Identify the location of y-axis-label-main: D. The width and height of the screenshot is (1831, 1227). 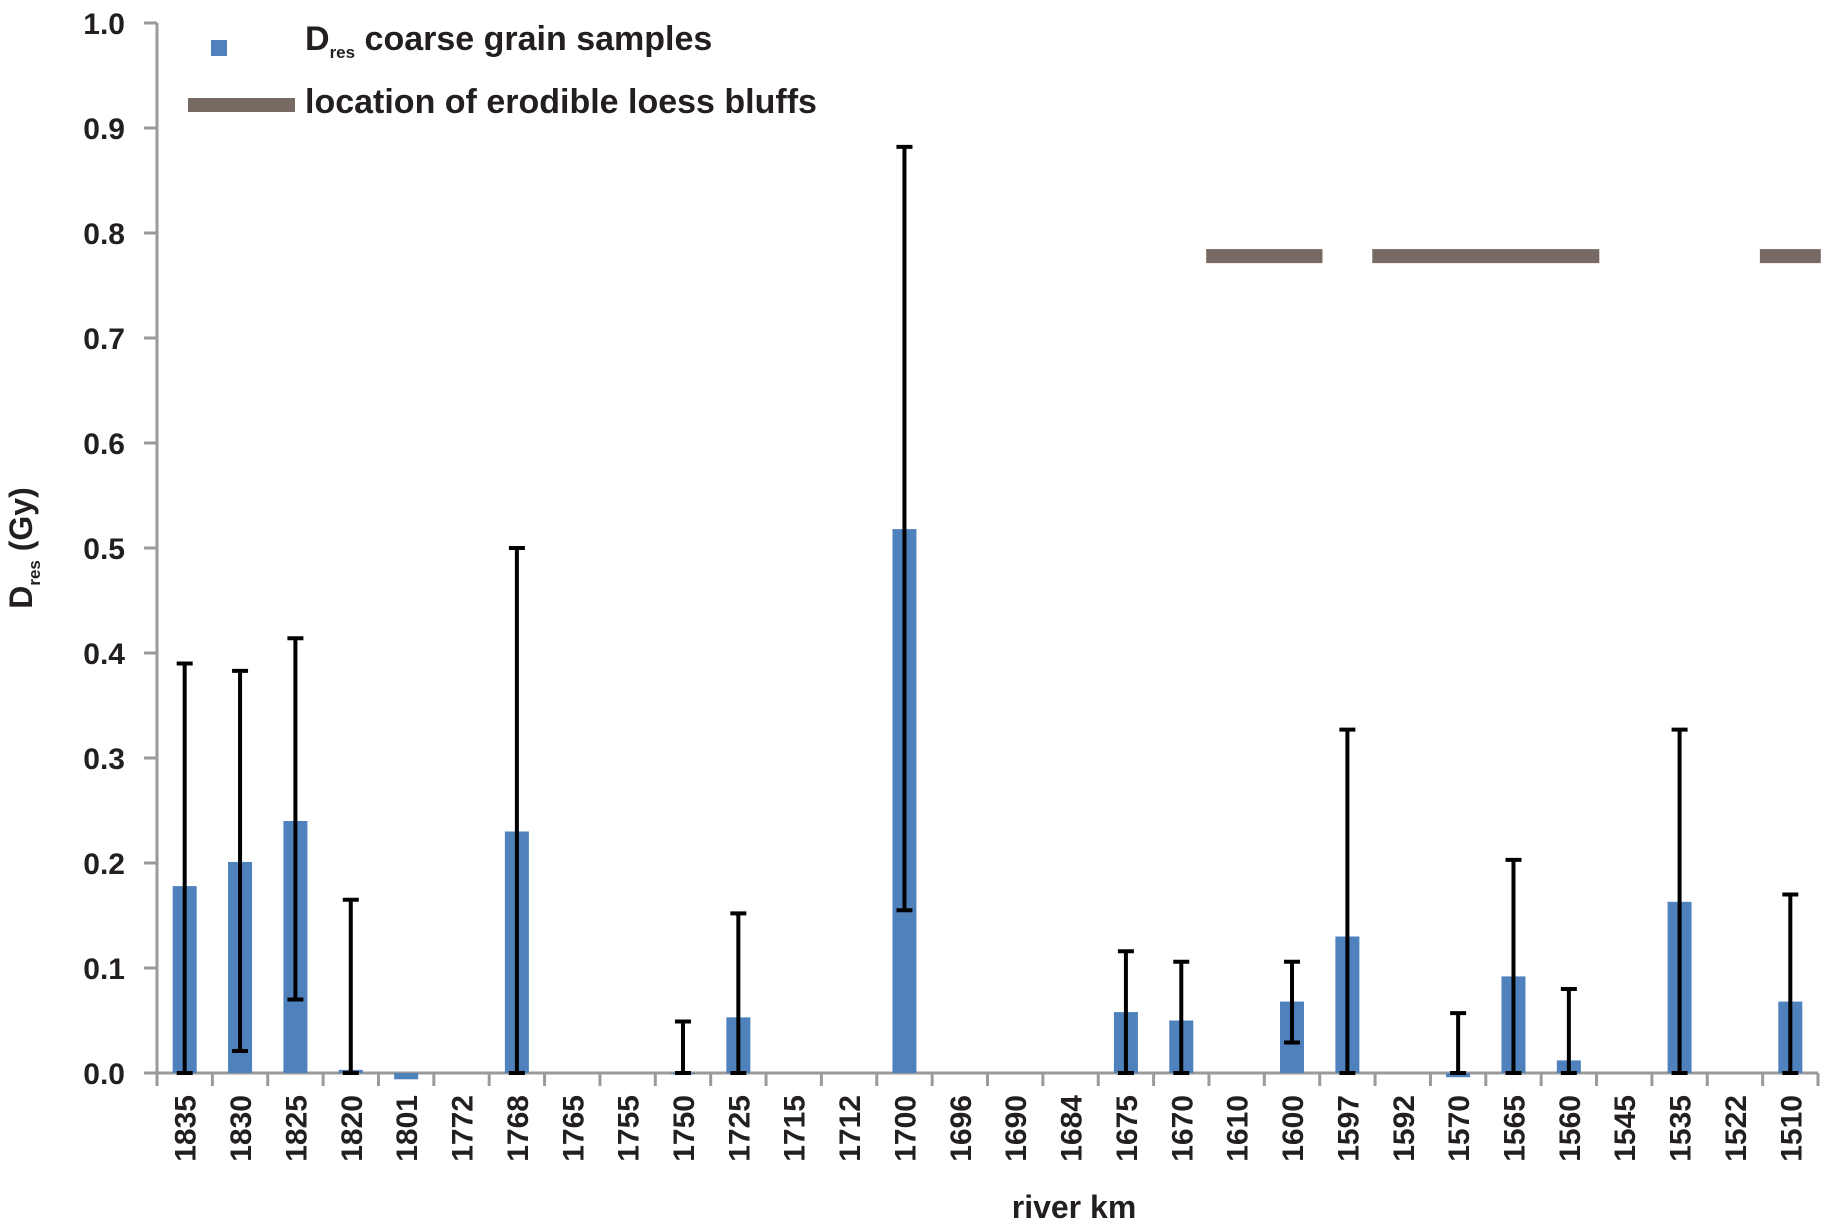
(21, 597).